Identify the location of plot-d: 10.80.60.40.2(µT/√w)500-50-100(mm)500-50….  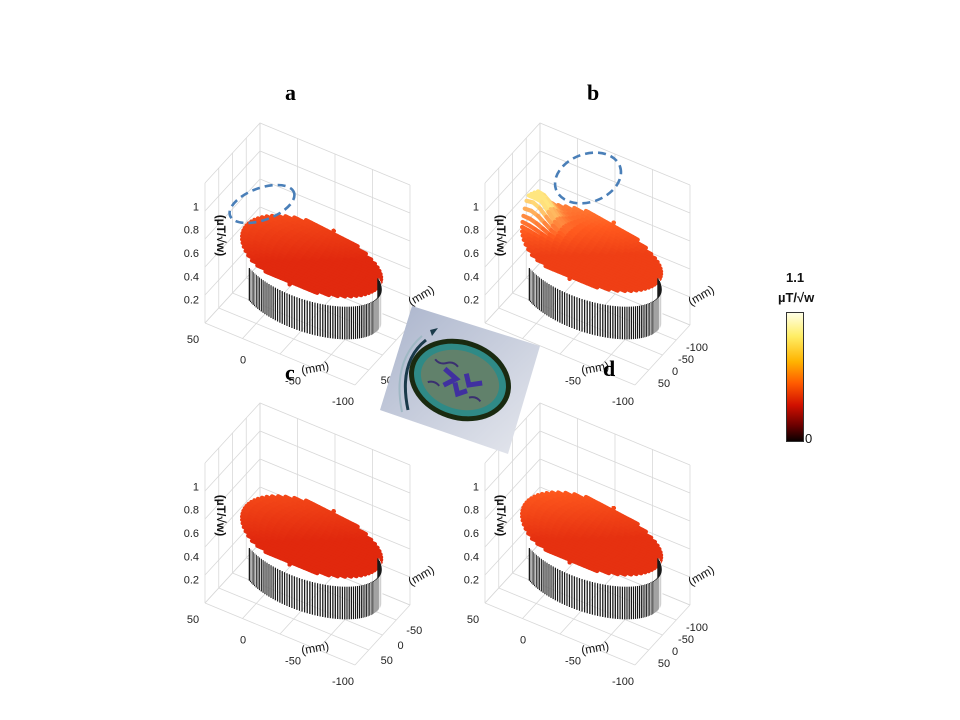
(590, 545).